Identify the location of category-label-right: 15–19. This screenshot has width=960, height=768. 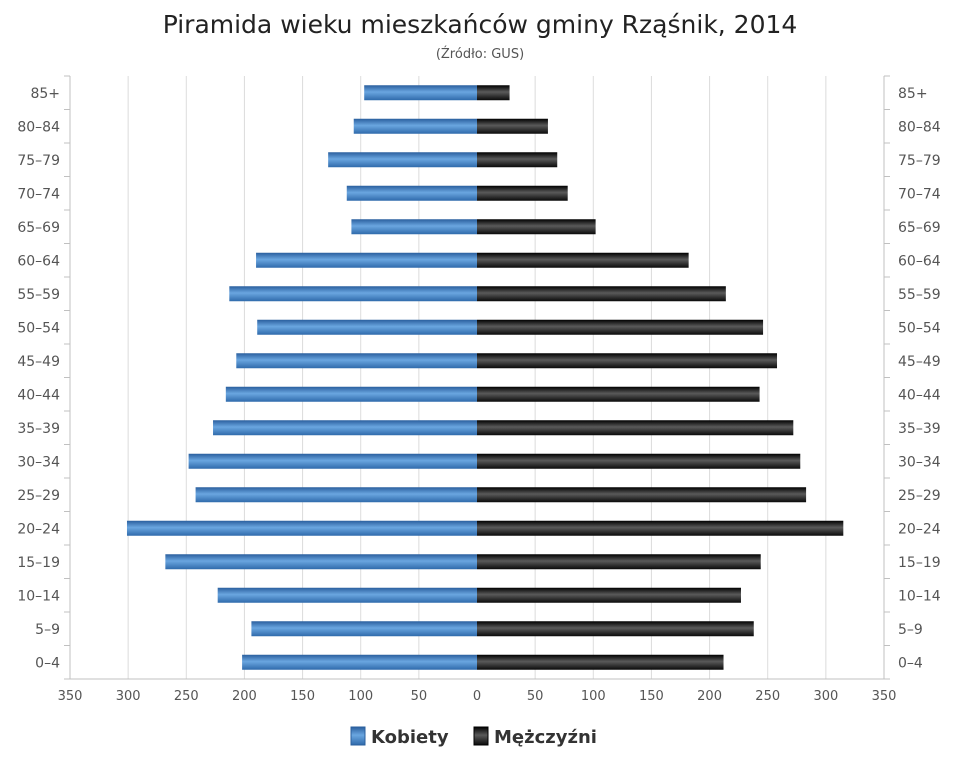
(919, 563).